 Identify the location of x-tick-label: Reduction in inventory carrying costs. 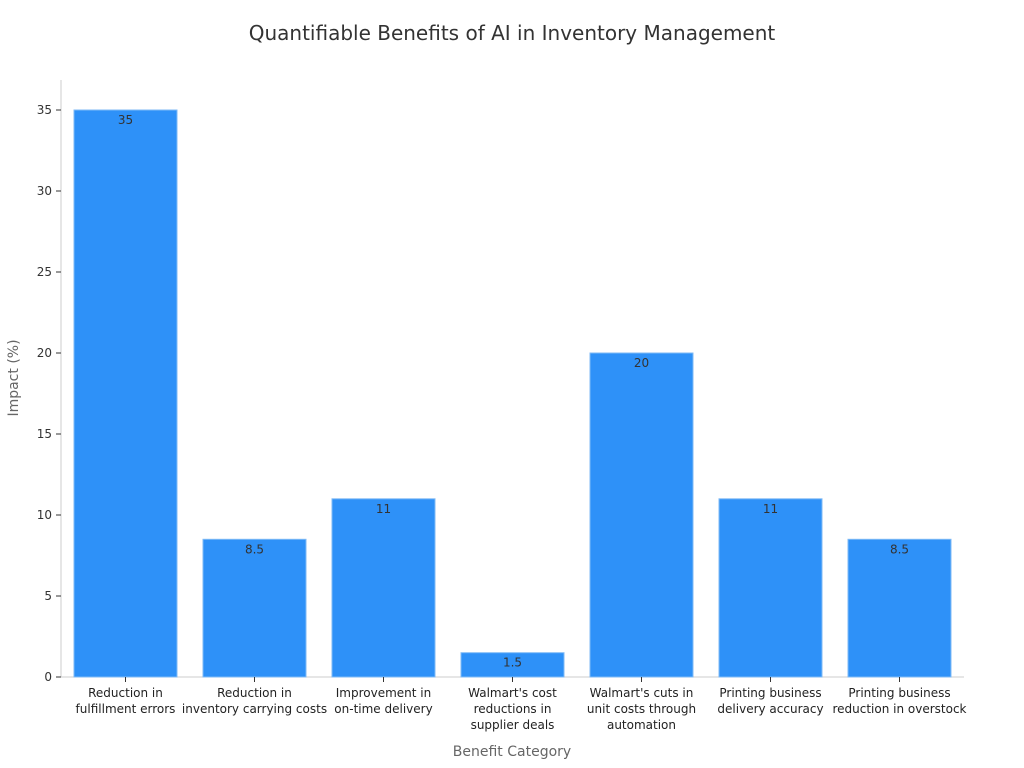
(254, 701).